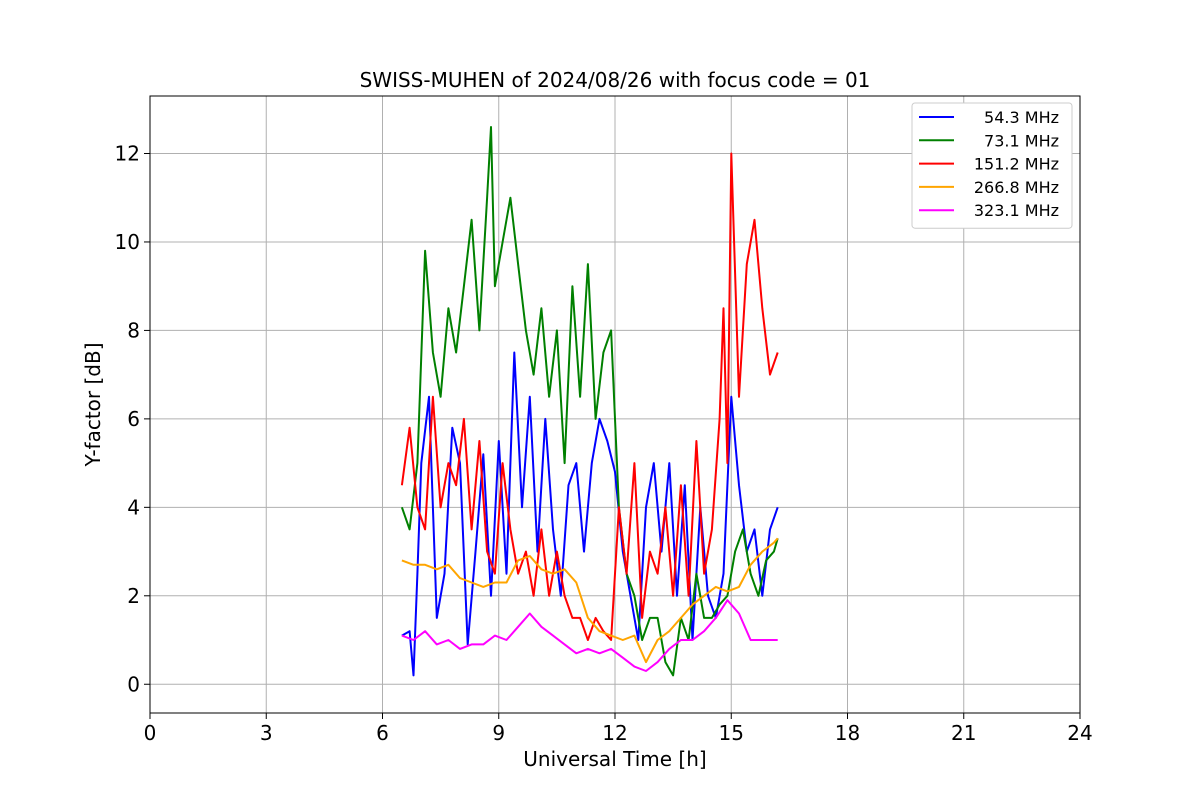 Image resolution: width=1200 pixels, height=800 pixels. I want to click on x-tick-label: 24, so click(1079, 733).